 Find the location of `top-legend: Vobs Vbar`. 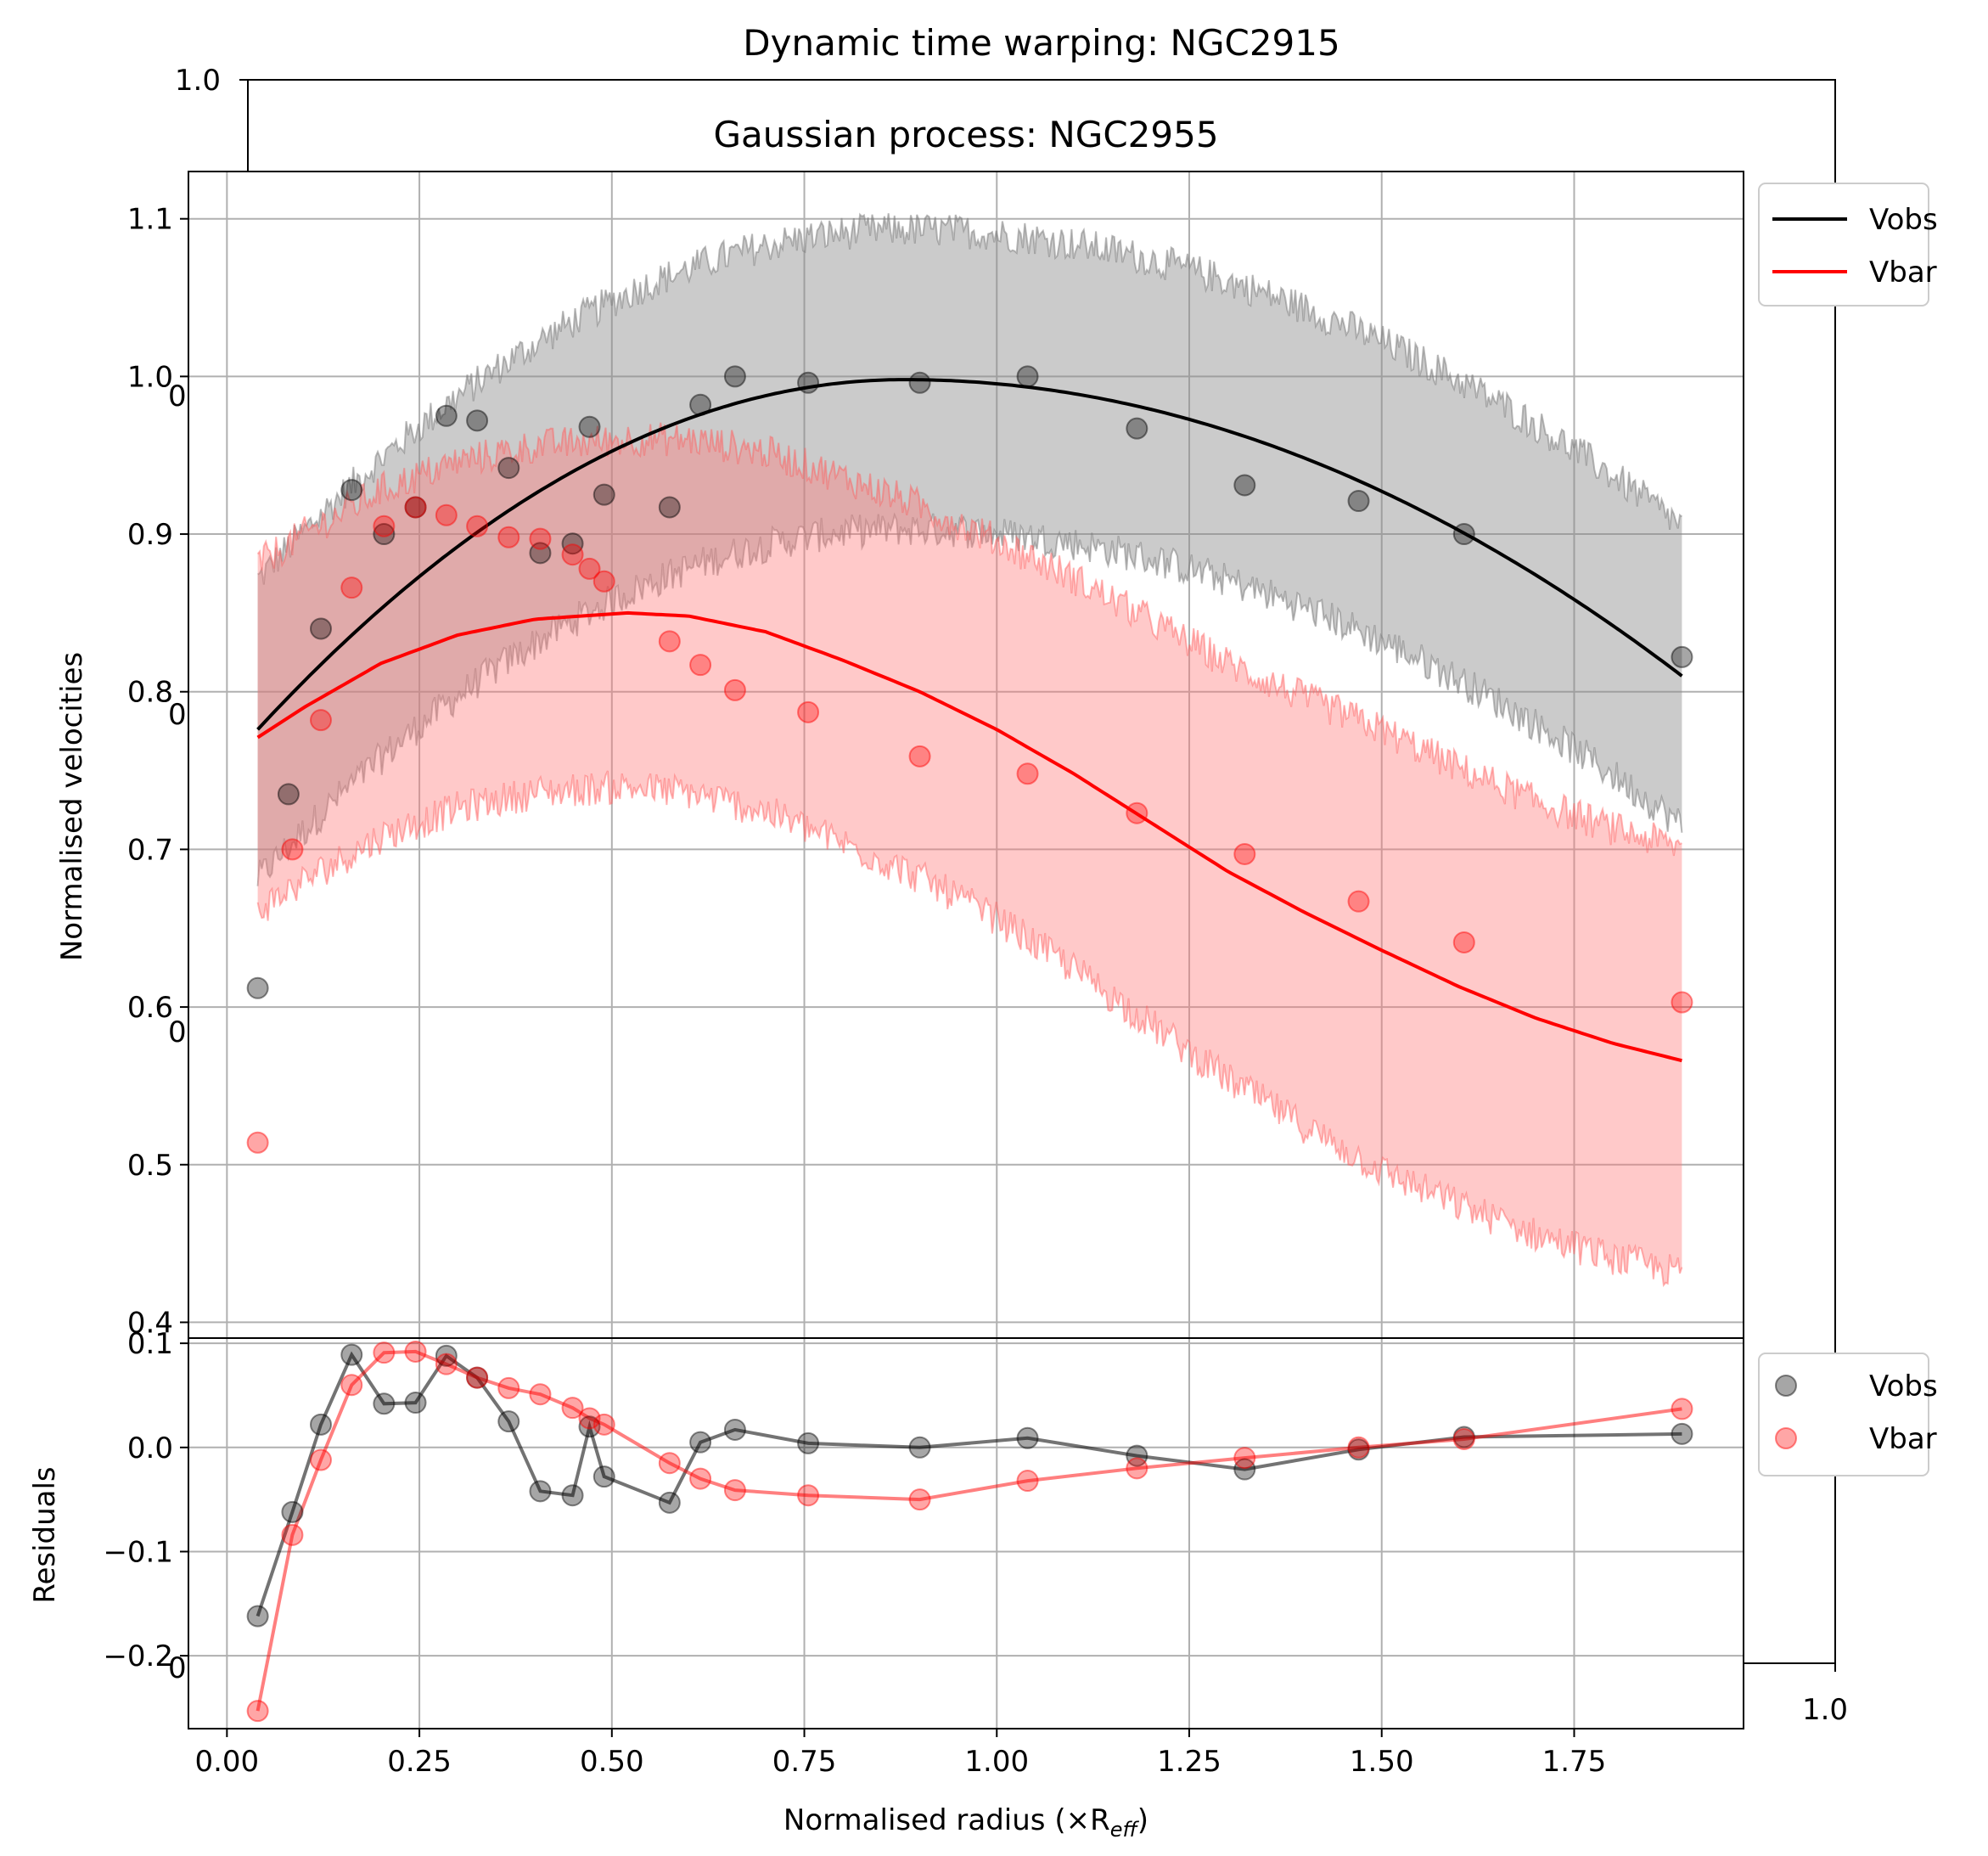

top-legend: Vobs Vbar is located at coordinates (1848, 245).